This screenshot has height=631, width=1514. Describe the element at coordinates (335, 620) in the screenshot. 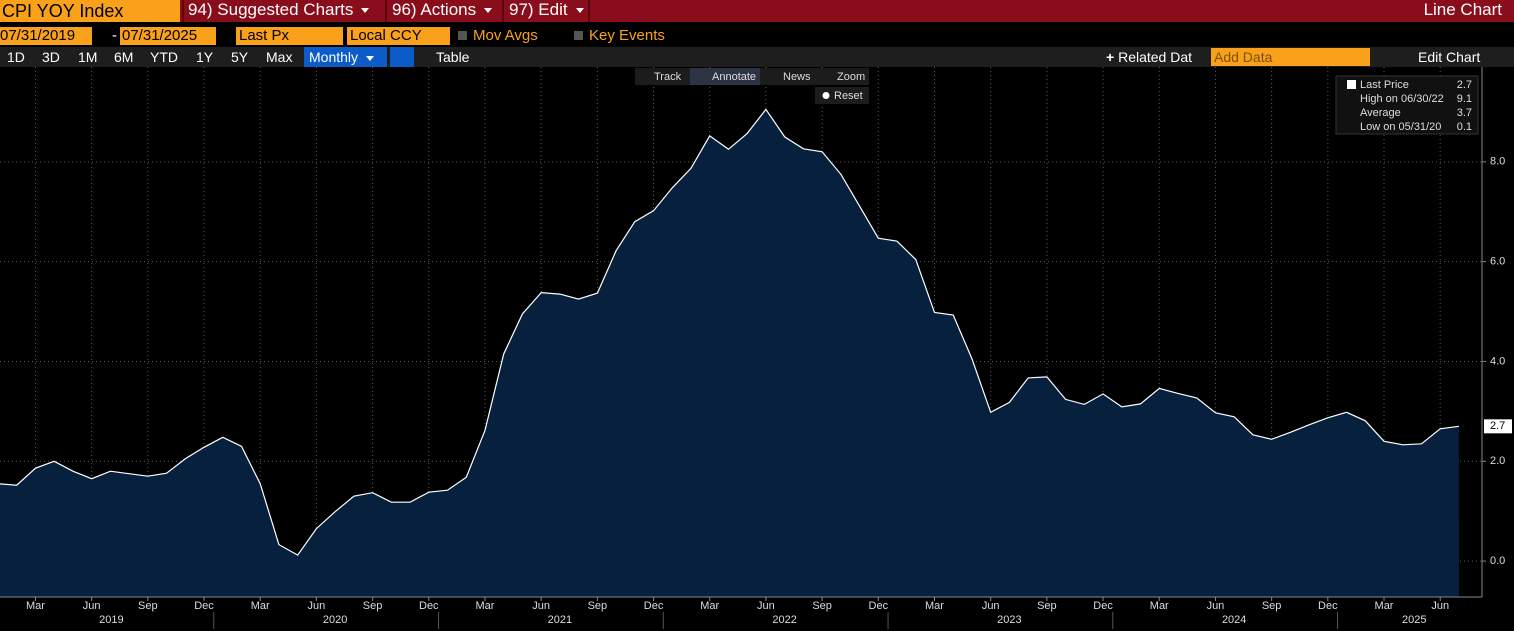

I see `year-label: 2020` at that location.